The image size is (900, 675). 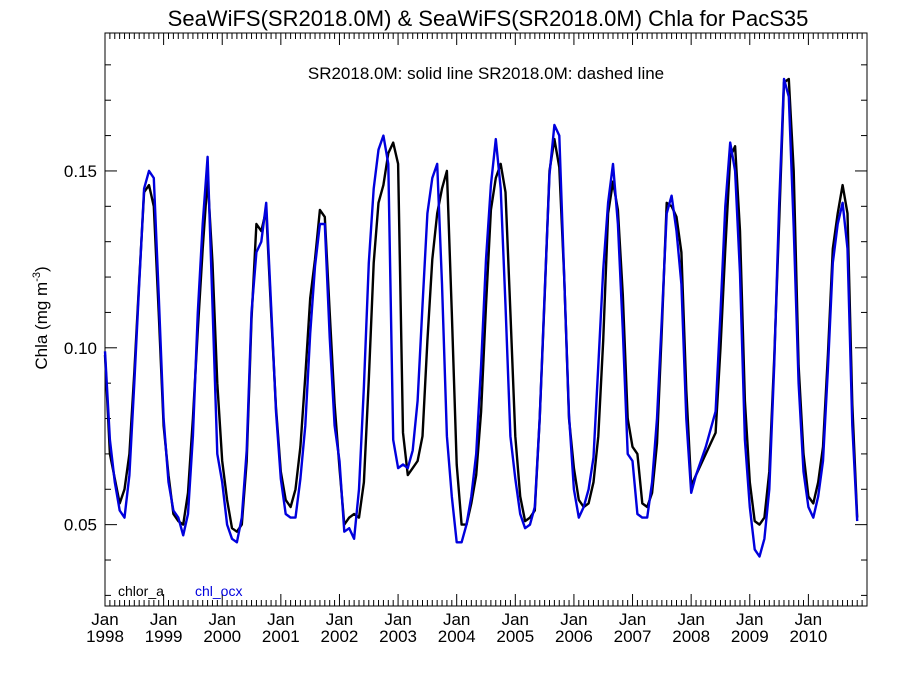 I want to click on x-tick-label-year: 2005, so click(x=515, y=636).